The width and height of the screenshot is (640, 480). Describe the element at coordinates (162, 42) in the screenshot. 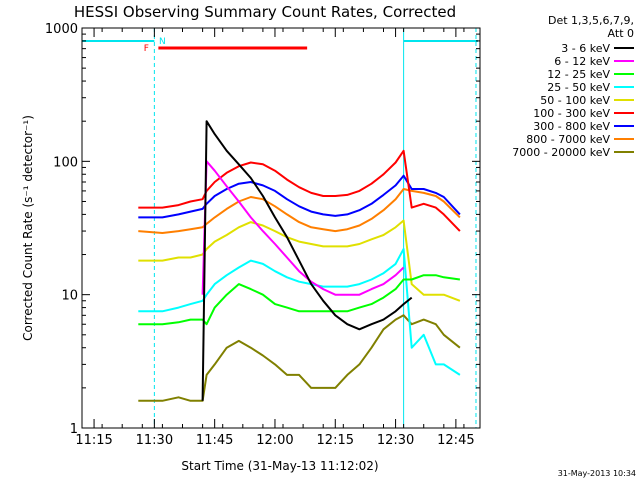

I see `night-flag-label: N` at that location.